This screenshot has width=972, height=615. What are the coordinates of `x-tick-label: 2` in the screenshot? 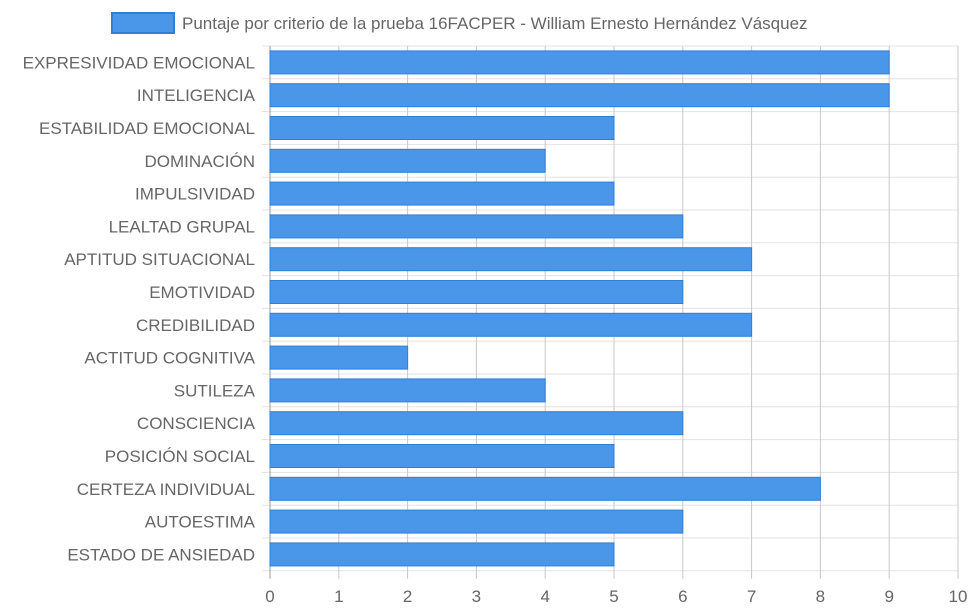 It's located at (407, 596).